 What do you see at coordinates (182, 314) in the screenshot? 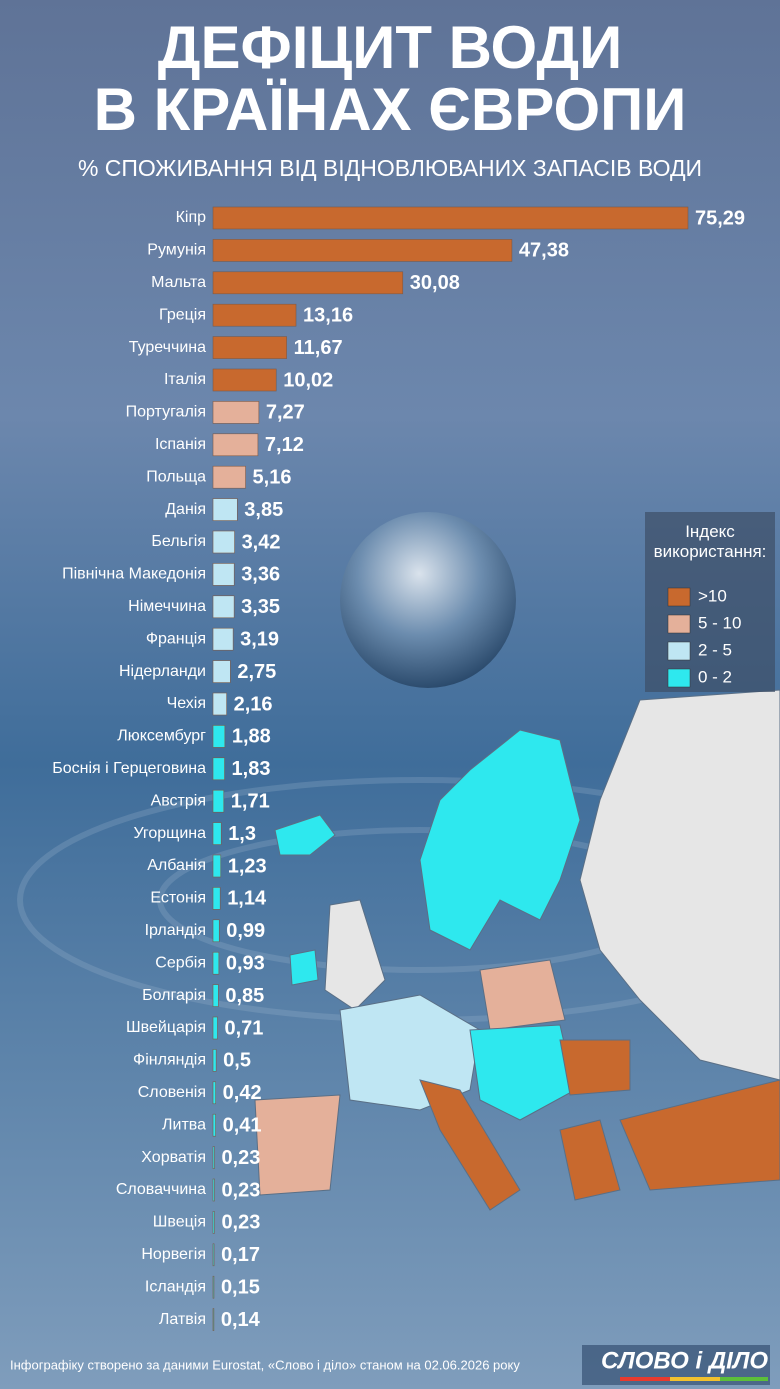
I see `category-label: Греція` at bounding box center [182, 314].